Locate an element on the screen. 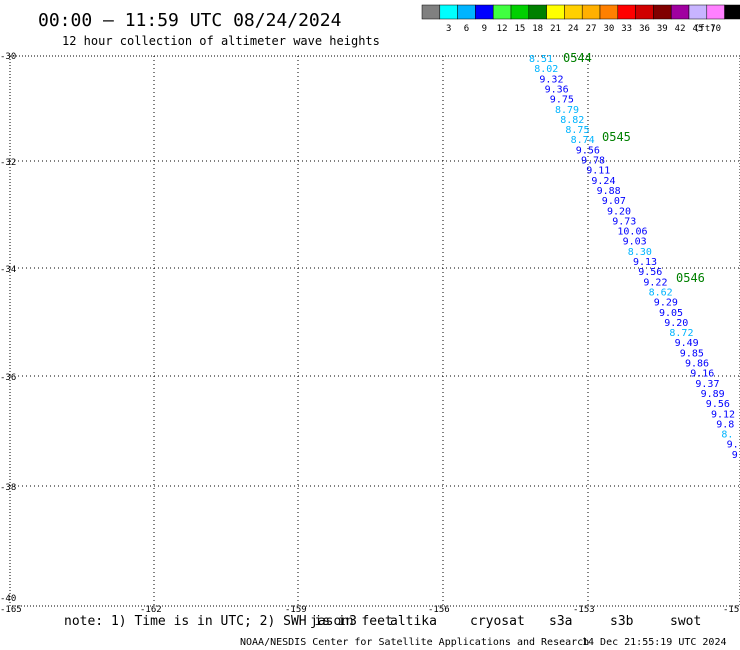 The width and height of the screenshot is (740, 650). swh-observation: 9.16 is located at coordinates (702, 374).